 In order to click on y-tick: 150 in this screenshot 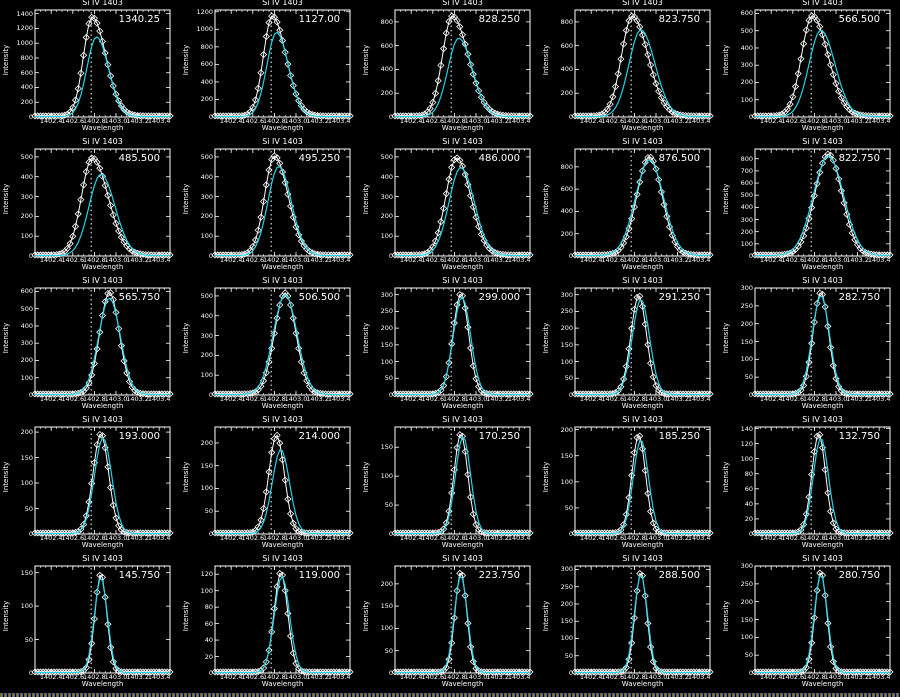, I will do `click(26, 457)`.